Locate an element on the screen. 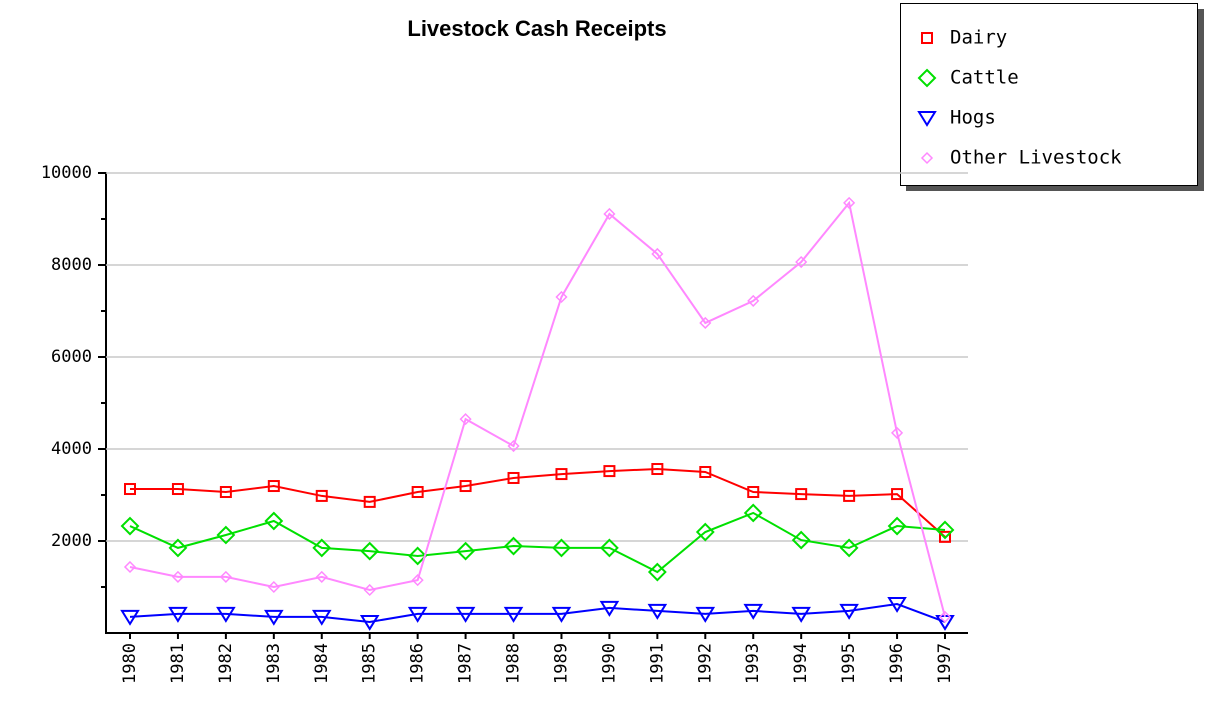  legend-label: Dairy is located at coordinates (978, 38).